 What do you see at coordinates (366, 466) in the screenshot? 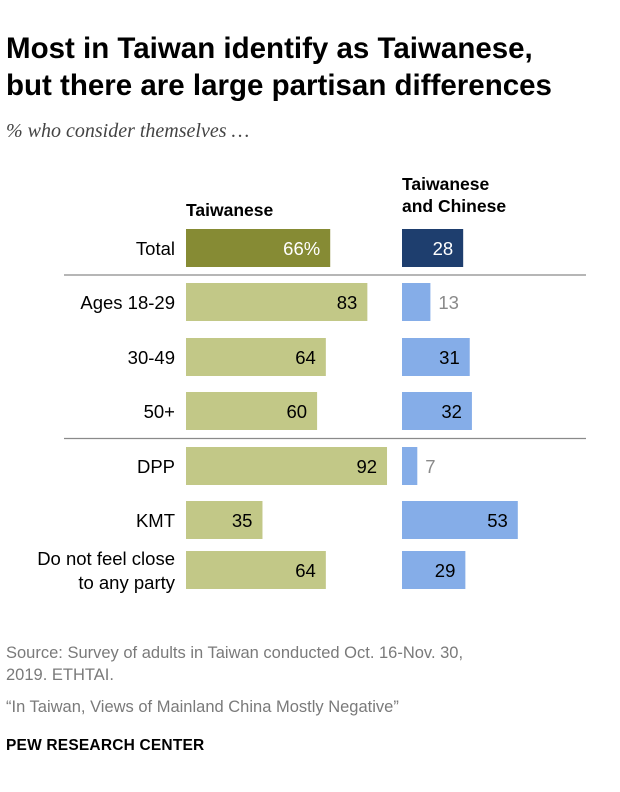
I see `data-label-taiwanese: 92` at bounding box center [366, 466].